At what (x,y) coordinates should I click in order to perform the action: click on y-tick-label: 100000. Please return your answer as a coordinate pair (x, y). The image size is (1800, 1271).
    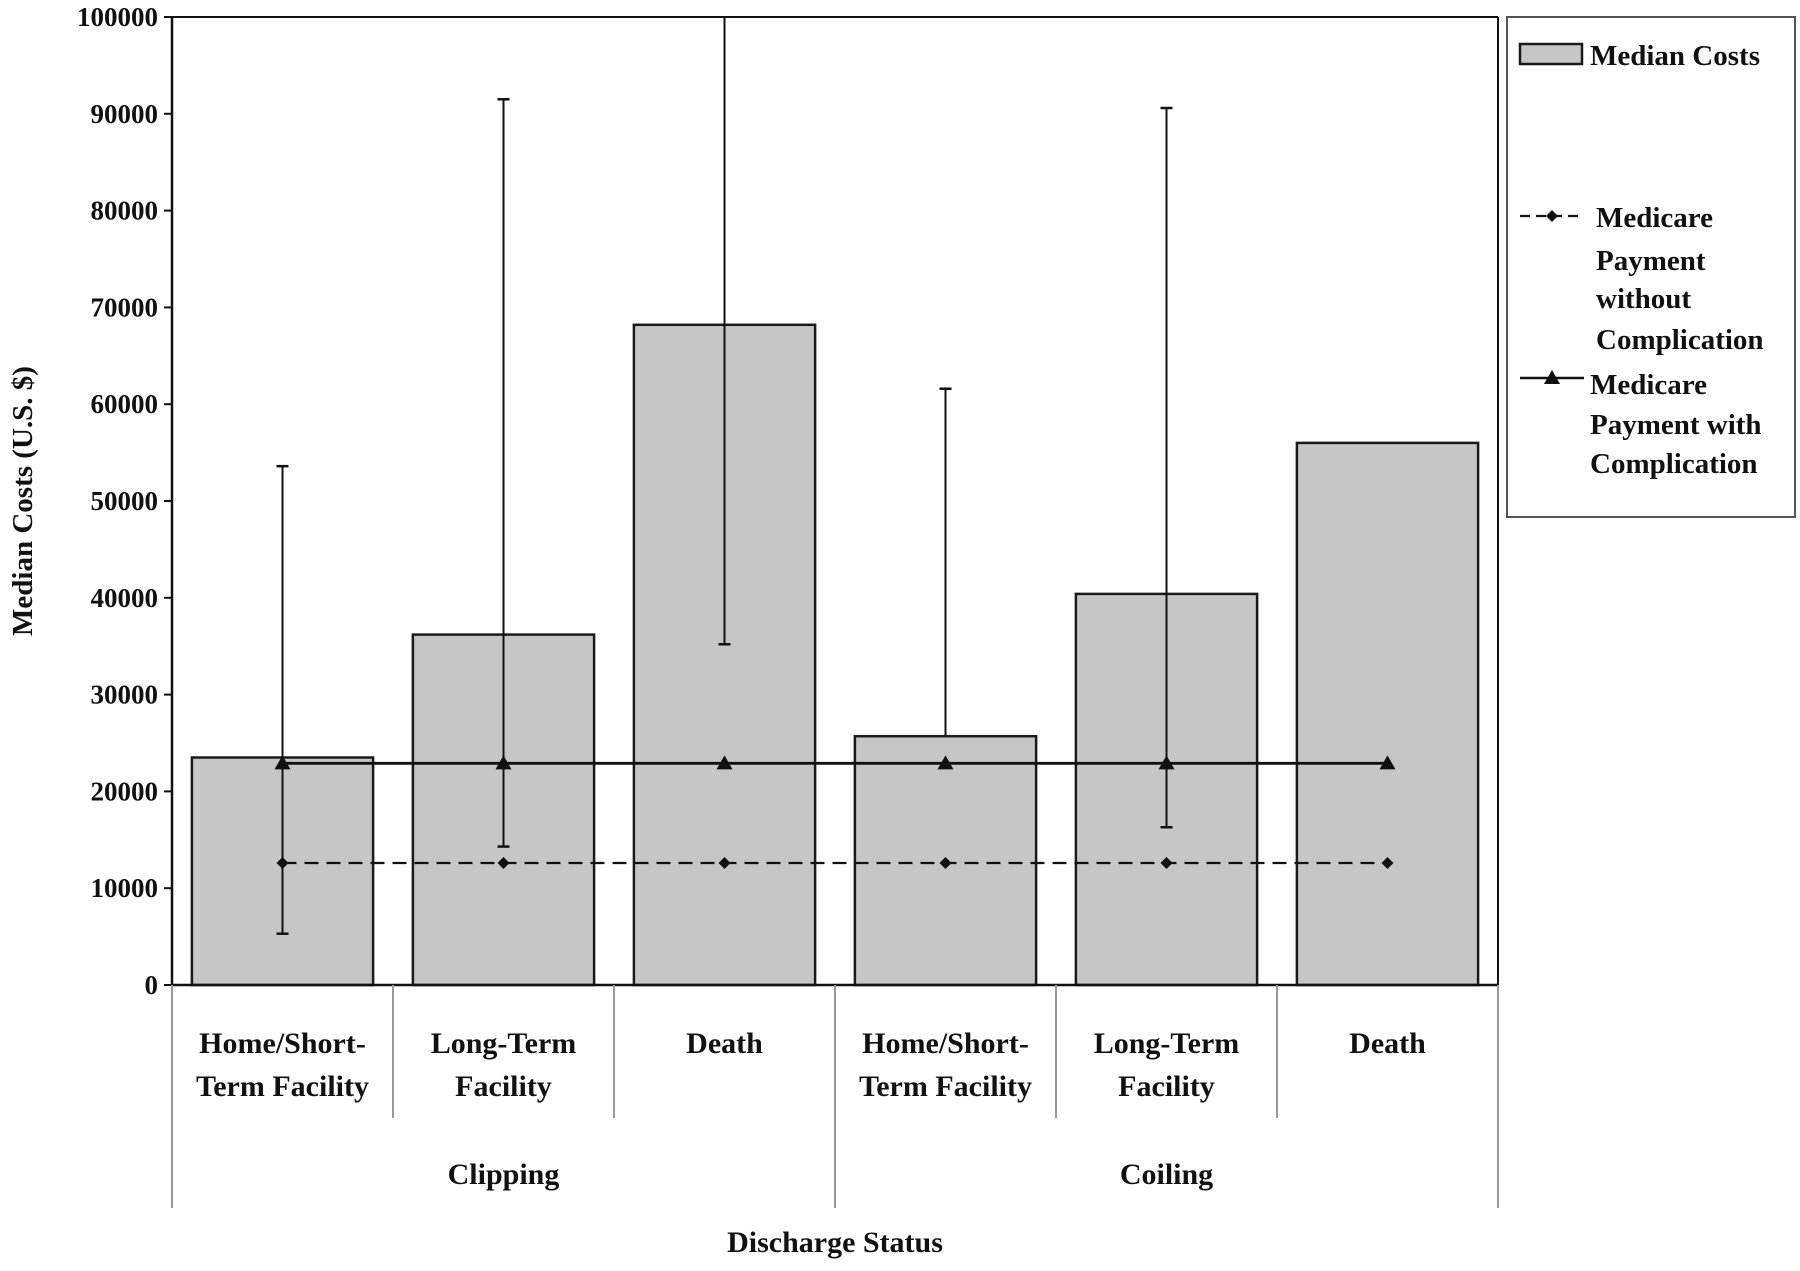
    Looking at the image, I should click on (117, 17).